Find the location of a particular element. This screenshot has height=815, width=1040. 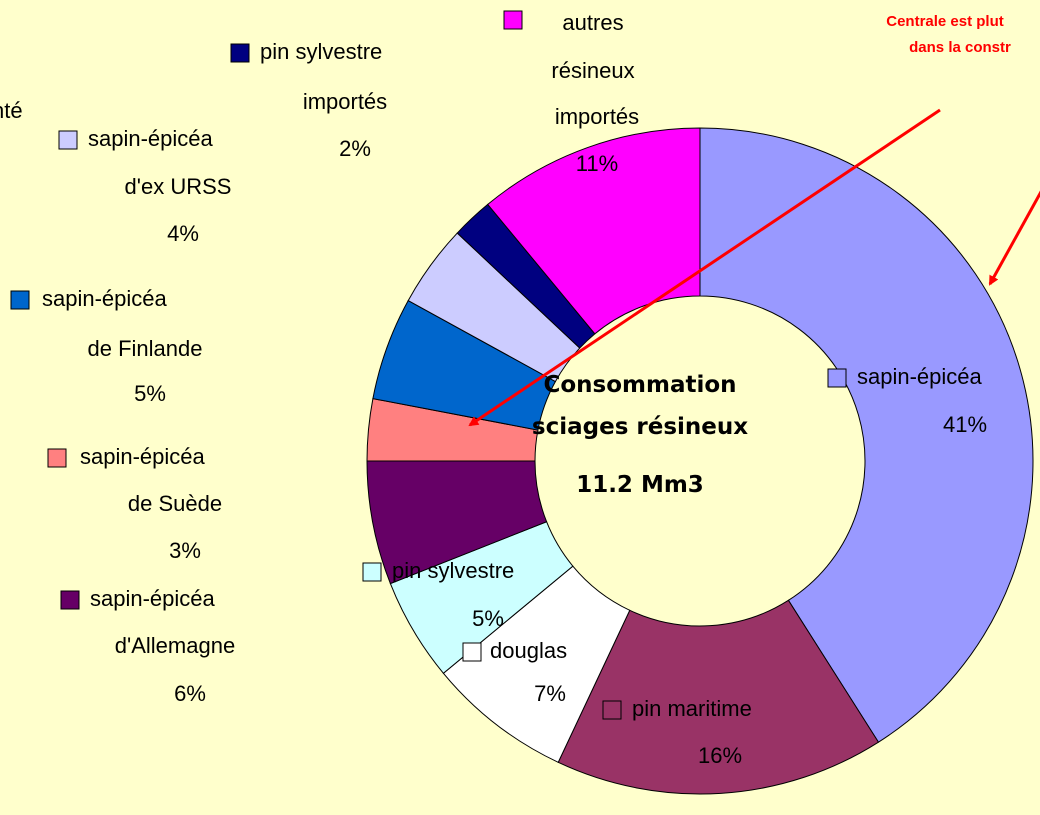

slice-label: sapin-épicéa de Suède is located at coordinates (151, 480).